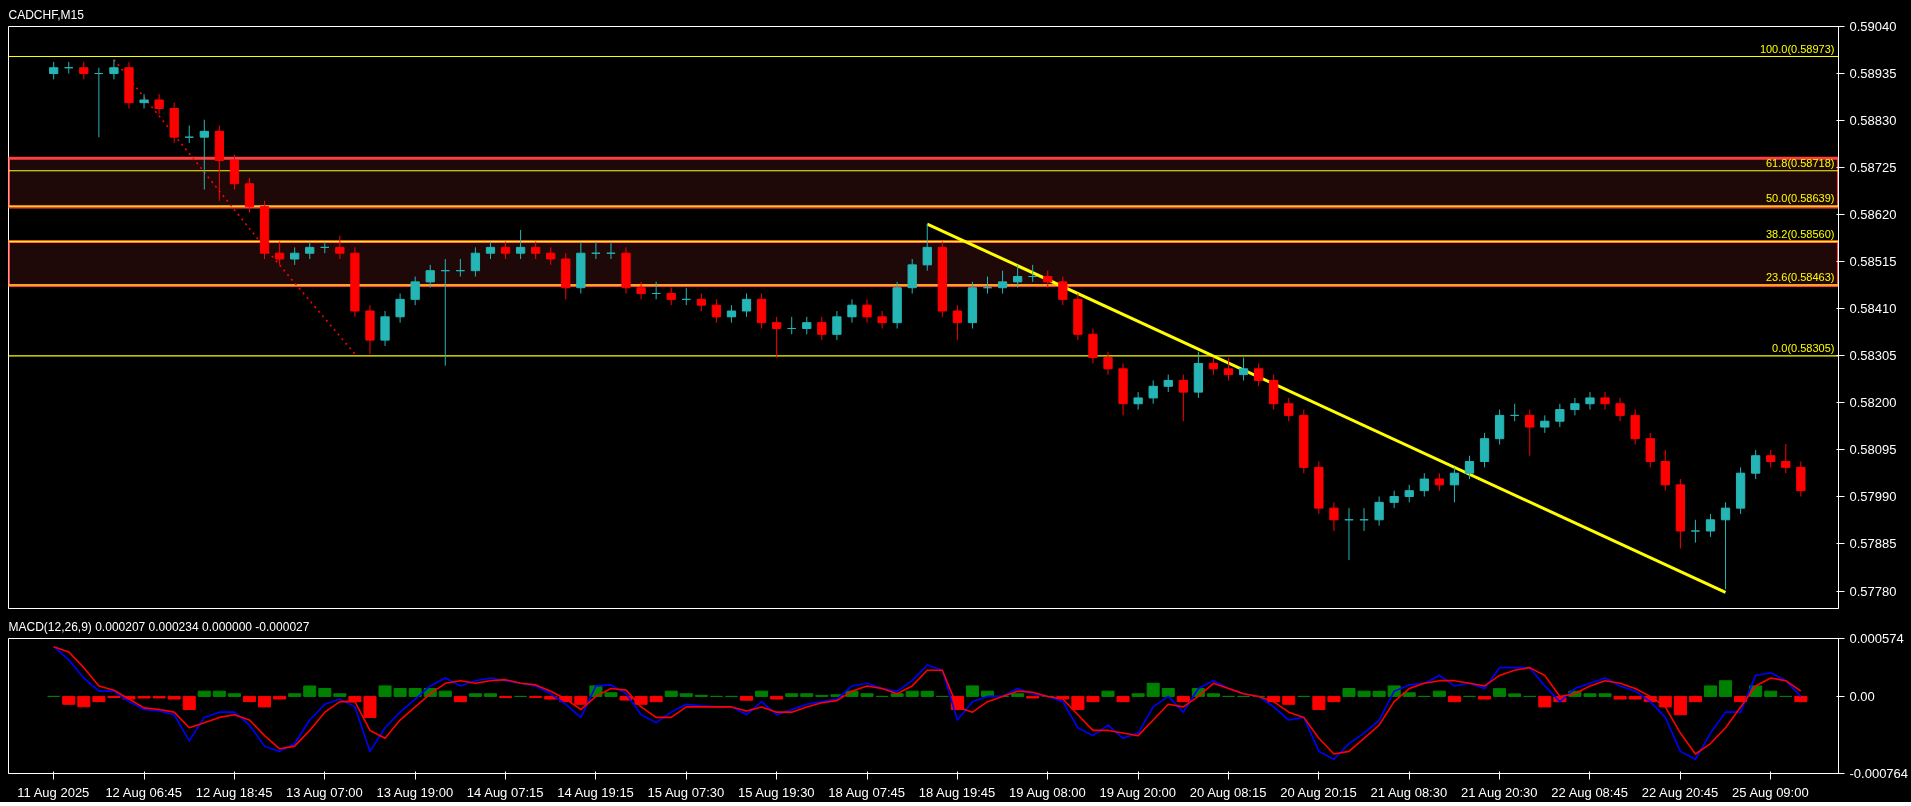 The image size is (1911, 806). I want to click on y-tick-label: 0.58095, so click(1873, 450).